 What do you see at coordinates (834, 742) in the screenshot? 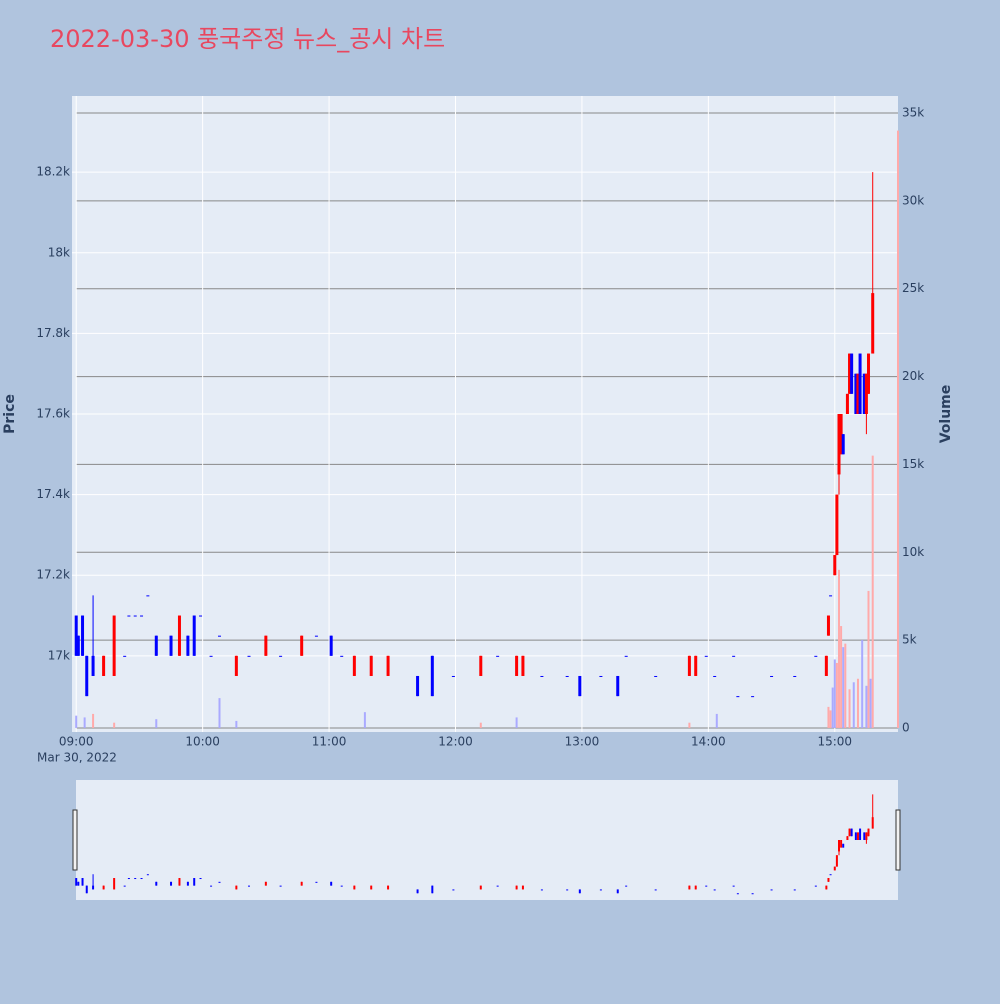
I see `x-tick-label: 15:00` at bounding box center [834, 742].